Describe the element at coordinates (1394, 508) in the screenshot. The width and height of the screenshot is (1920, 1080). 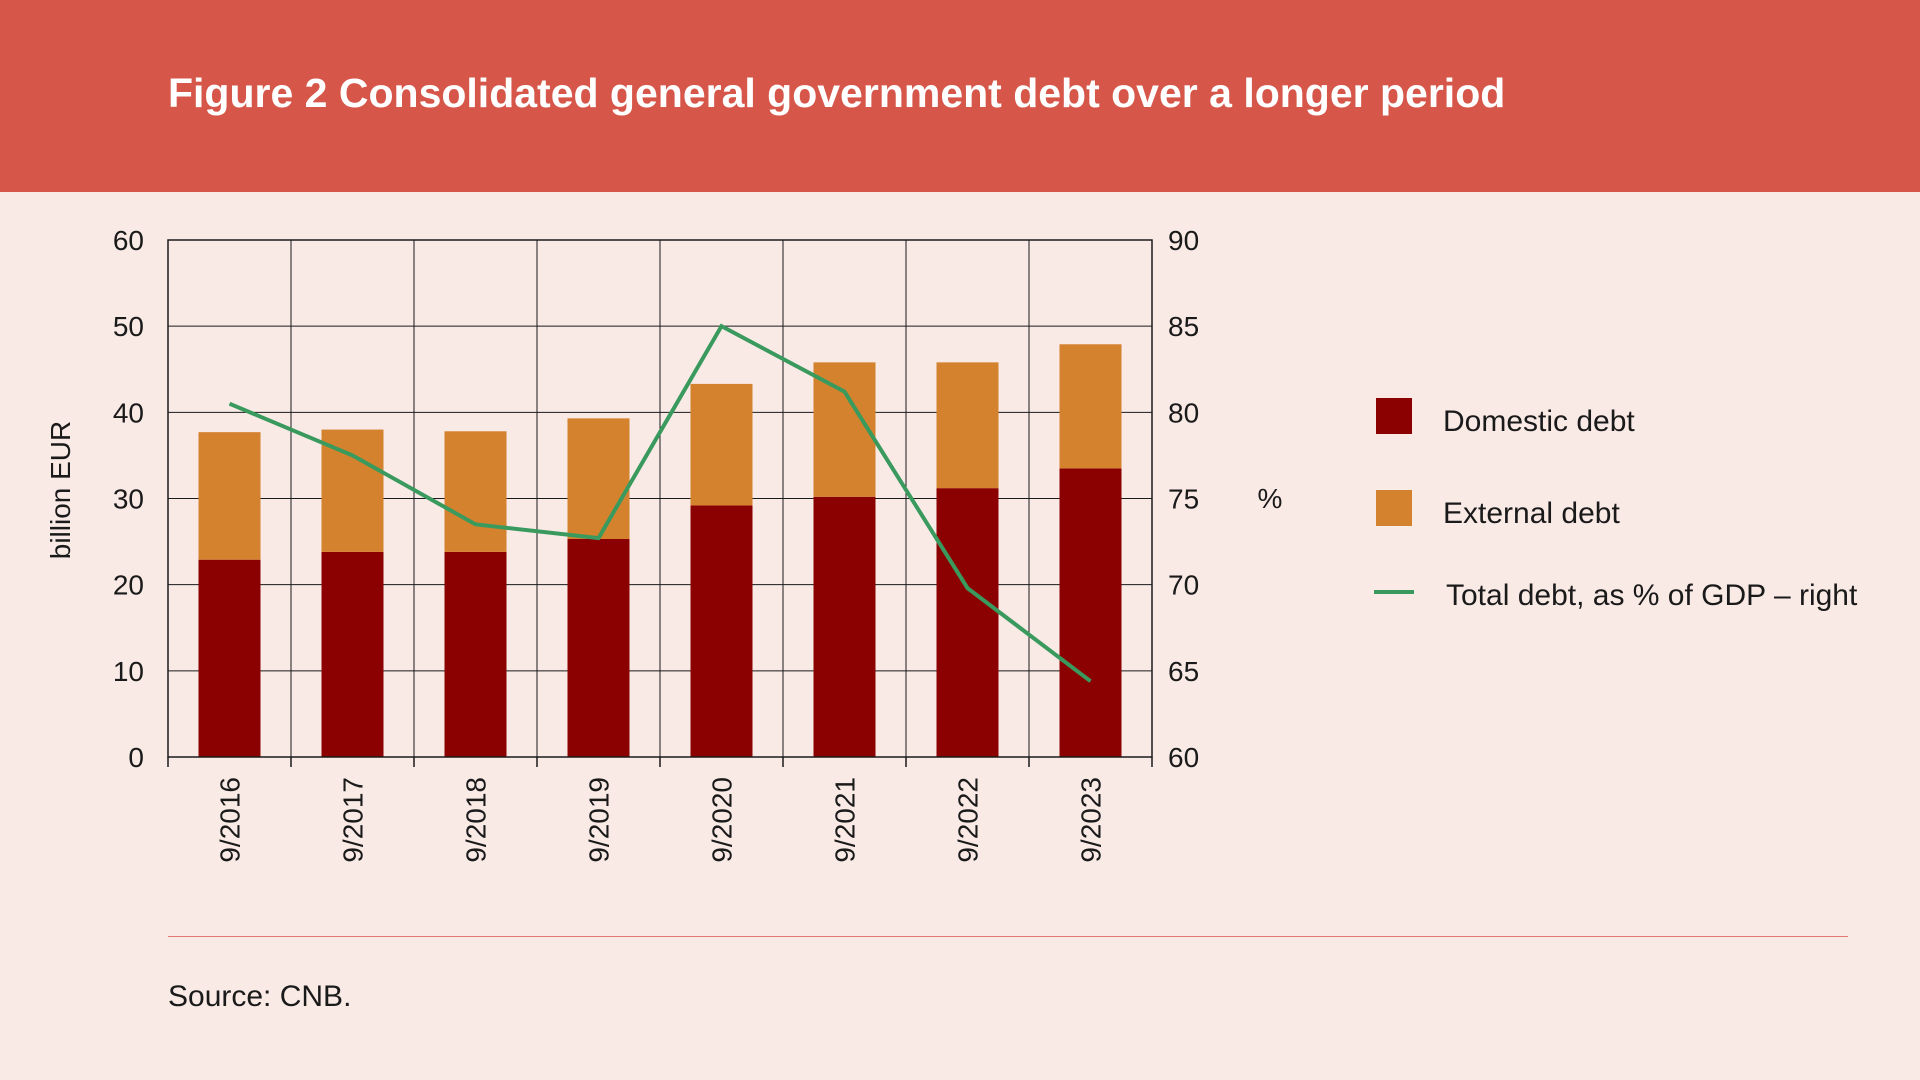
I see `legend-swatch-external` at that location.